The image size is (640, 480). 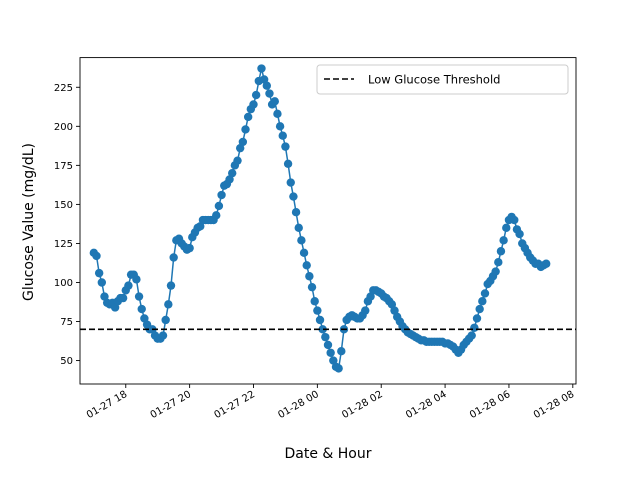 I want to click on y-tick-label-200: 200, so click(x=63, y=127).